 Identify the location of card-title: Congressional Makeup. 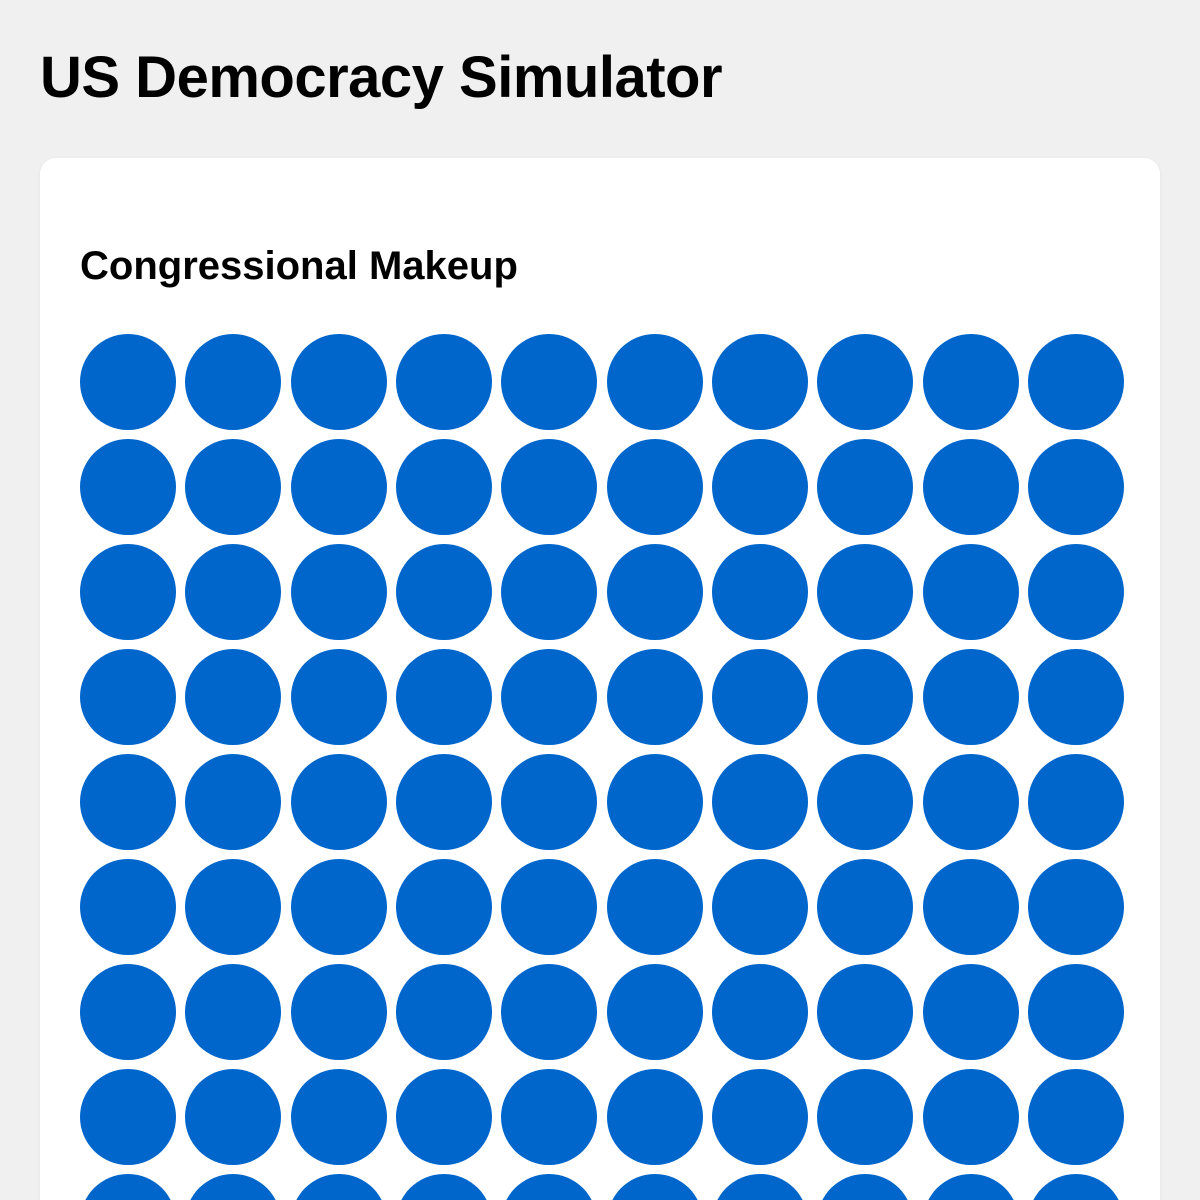
(299, 266).